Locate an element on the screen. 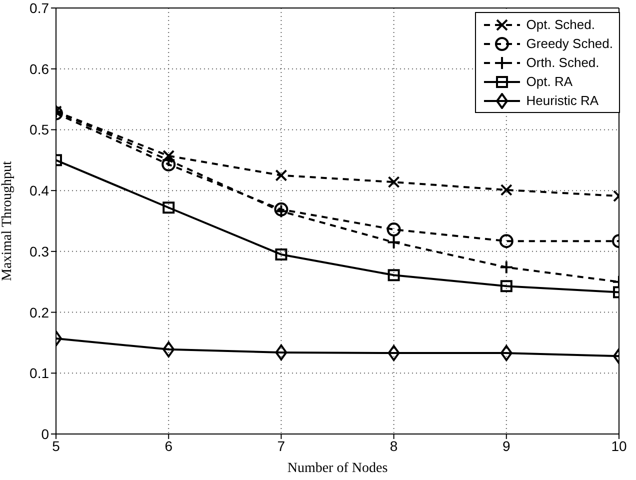 The height and width of the screenshot is (480, 636). y-tick-label: 0.4 is located at coordinates (40, 190).